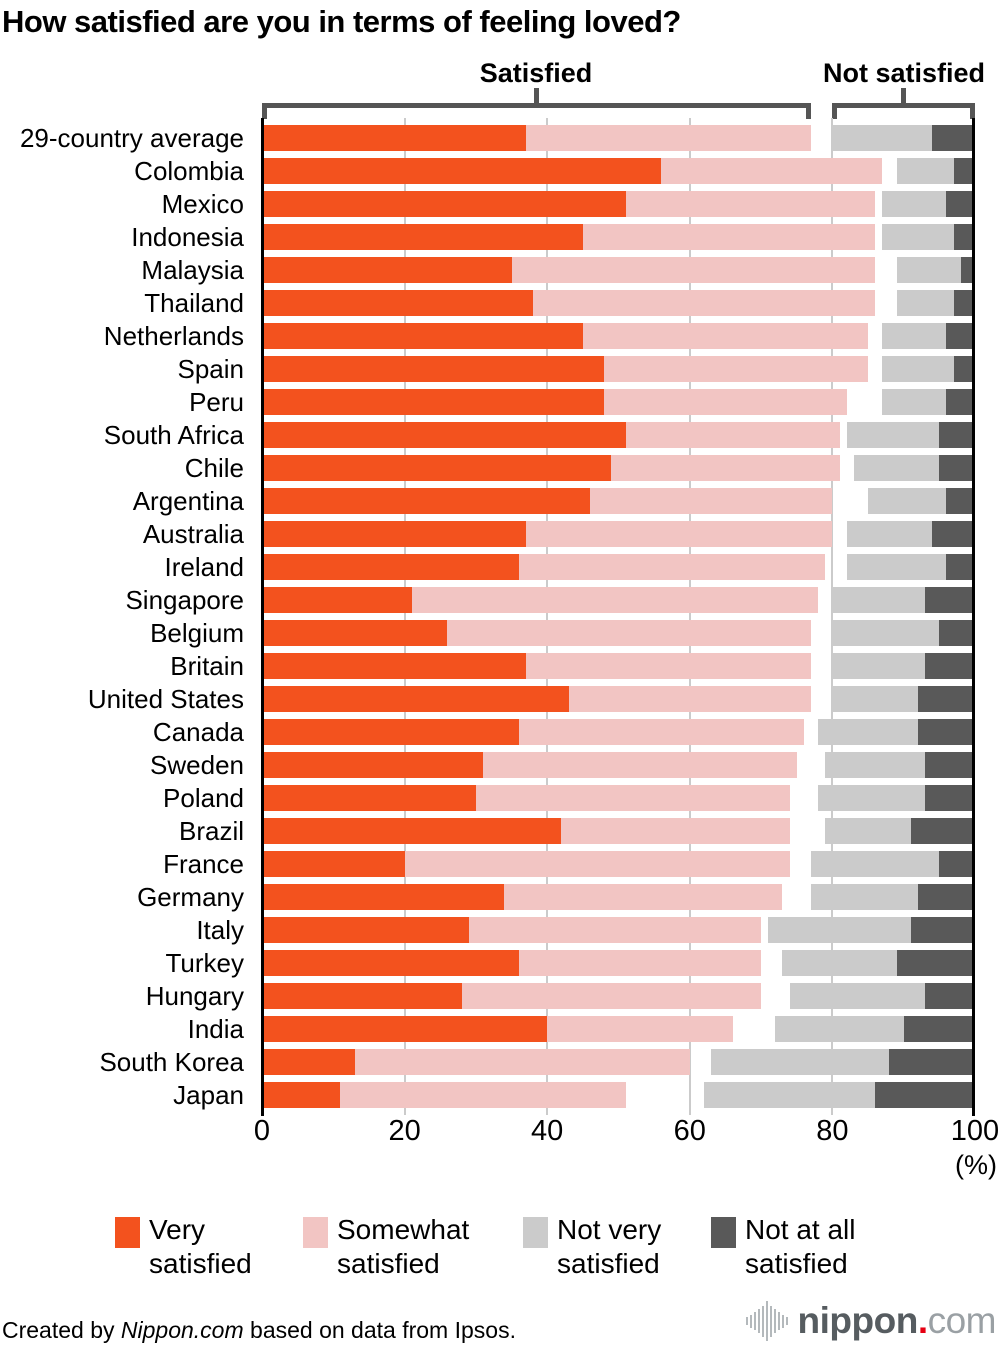 Image resolution: width=1000 pixels, height=1356 pixels. What do you see at coordinates (897, 1321) in the screenshot?
I see `nippon-logo-text: nippon.com` at bounding box center [897, 1321].